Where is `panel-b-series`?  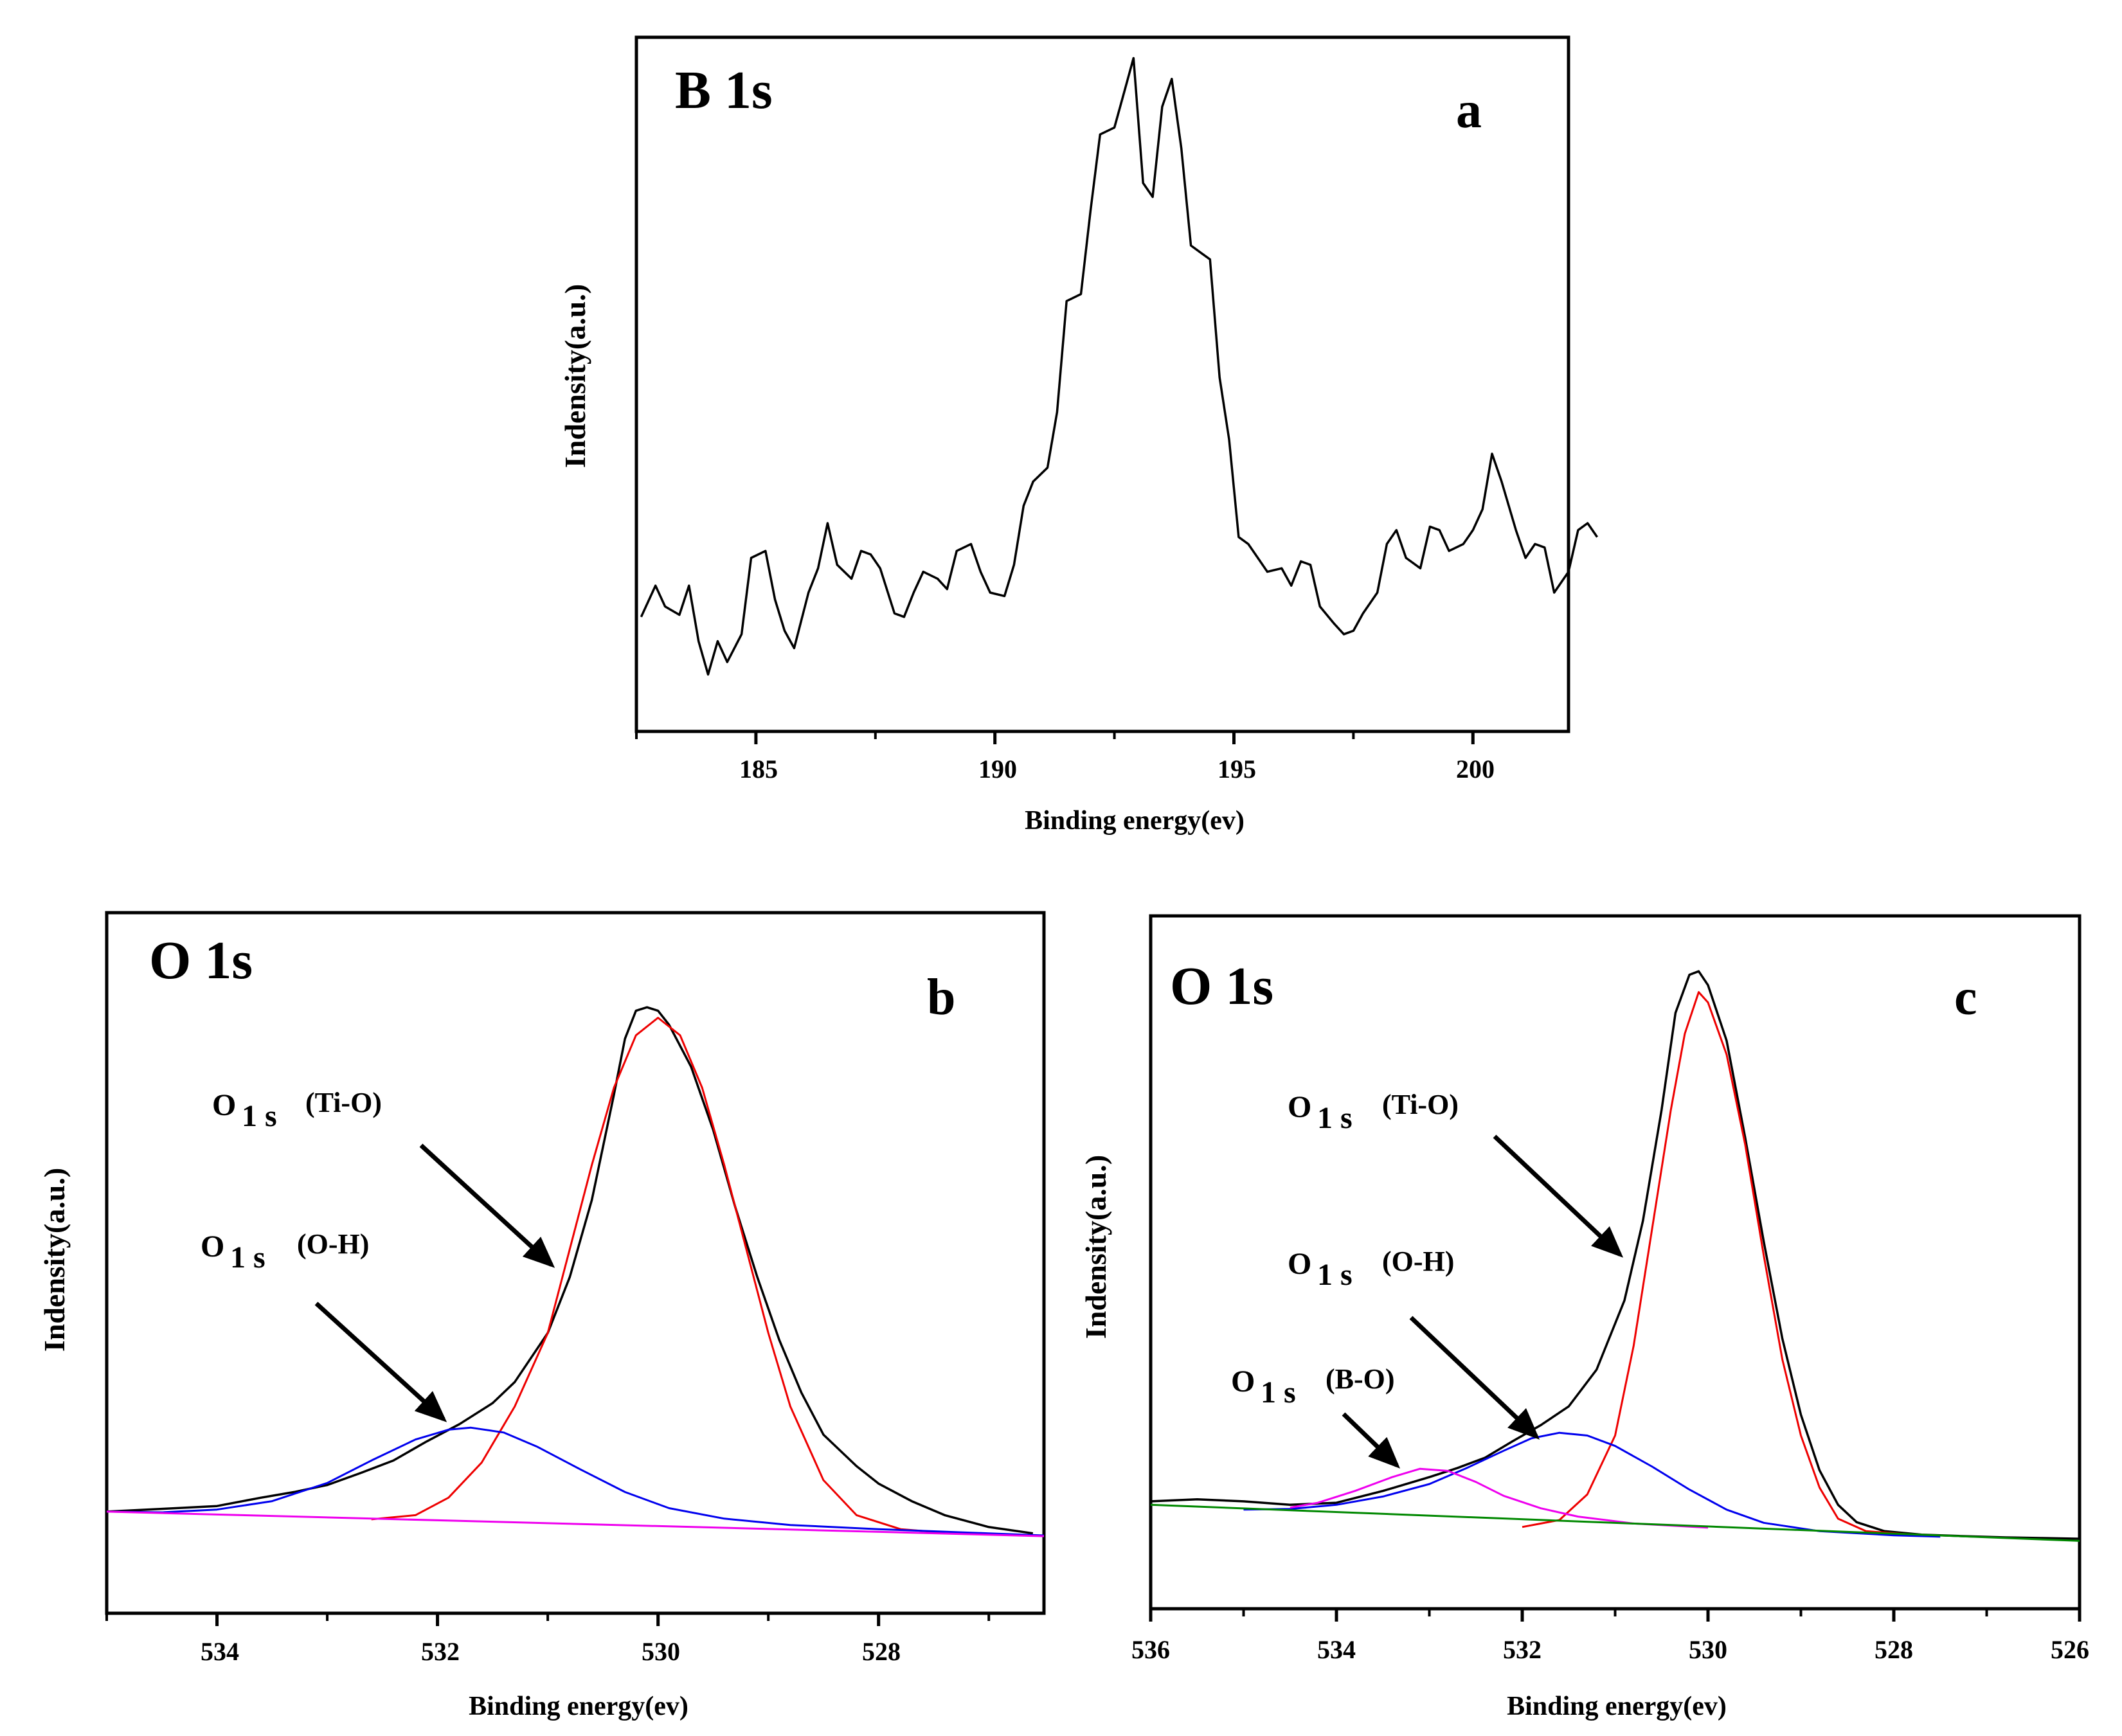 panel-b-series is located at coordinates (575, 1271).